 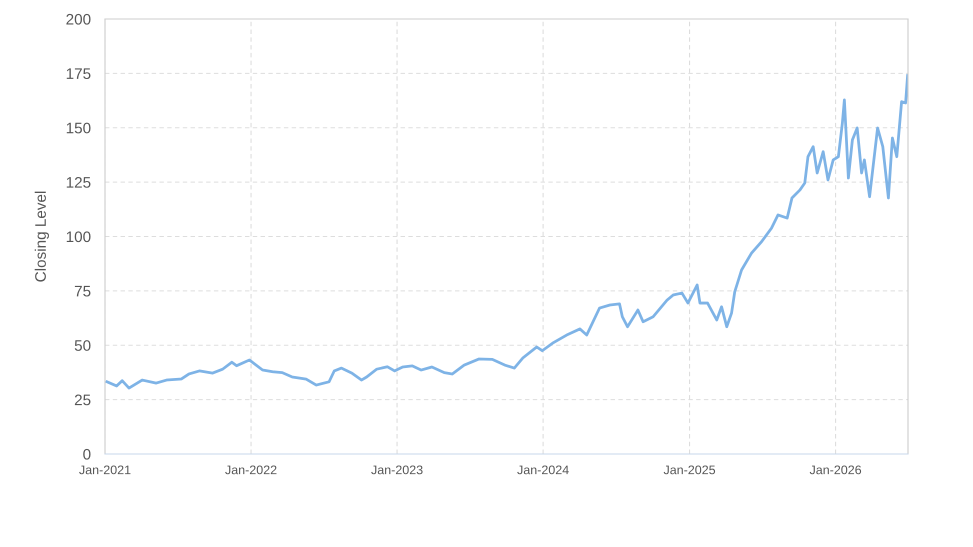 I want to click on x-tick-label: Jan-2022, so click(x=250, y=469).